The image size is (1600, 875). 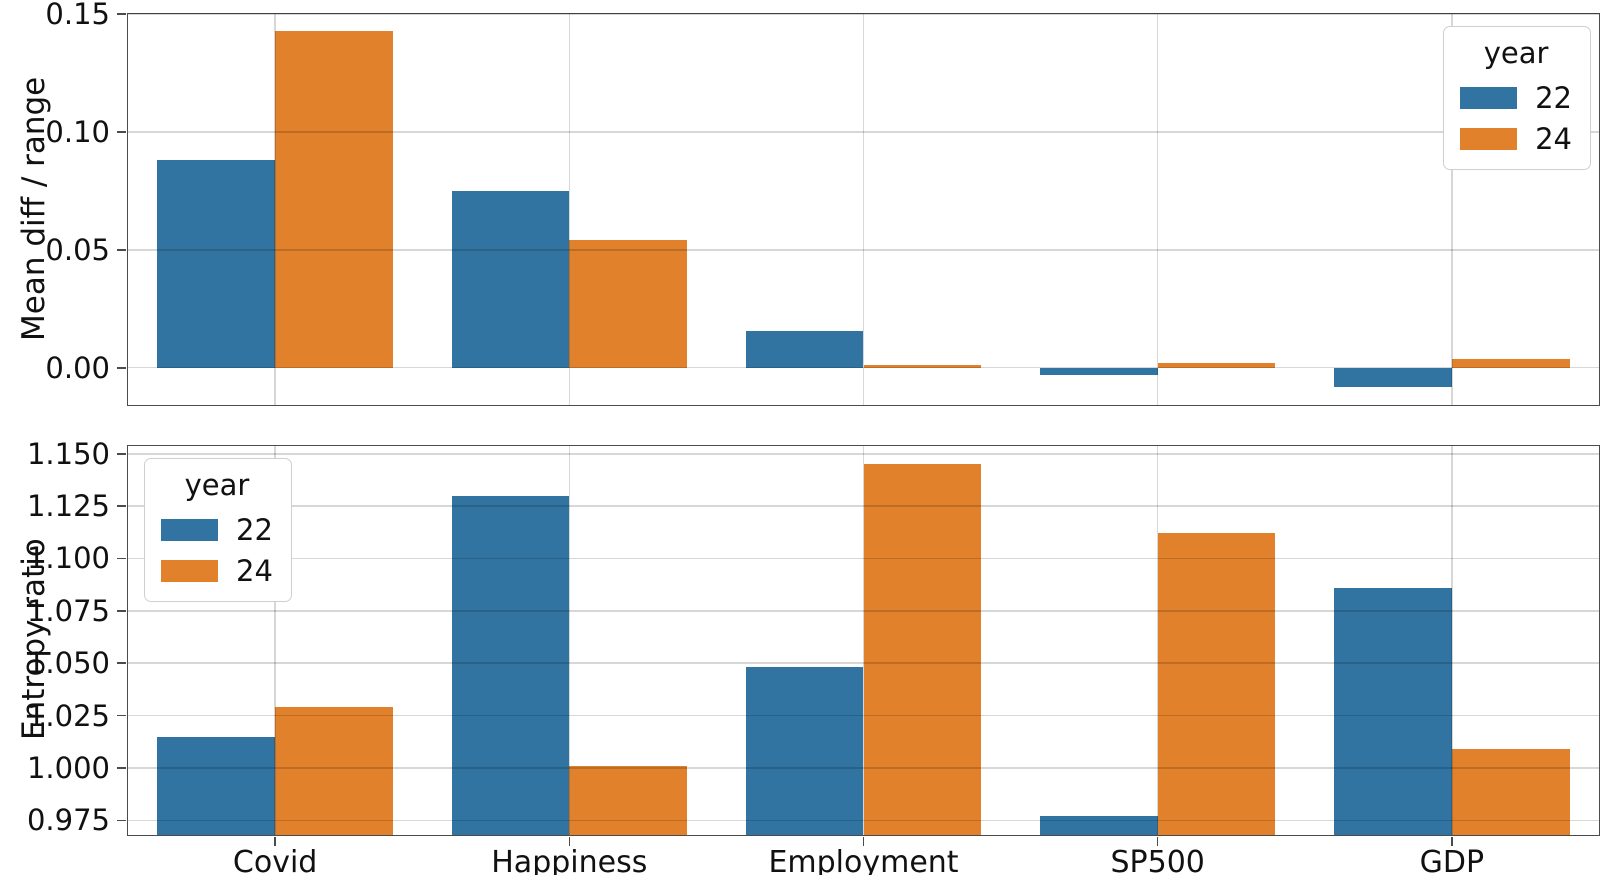 I want to click on x-tick-label-gdp: GDP, so click(x=1452, y=860).